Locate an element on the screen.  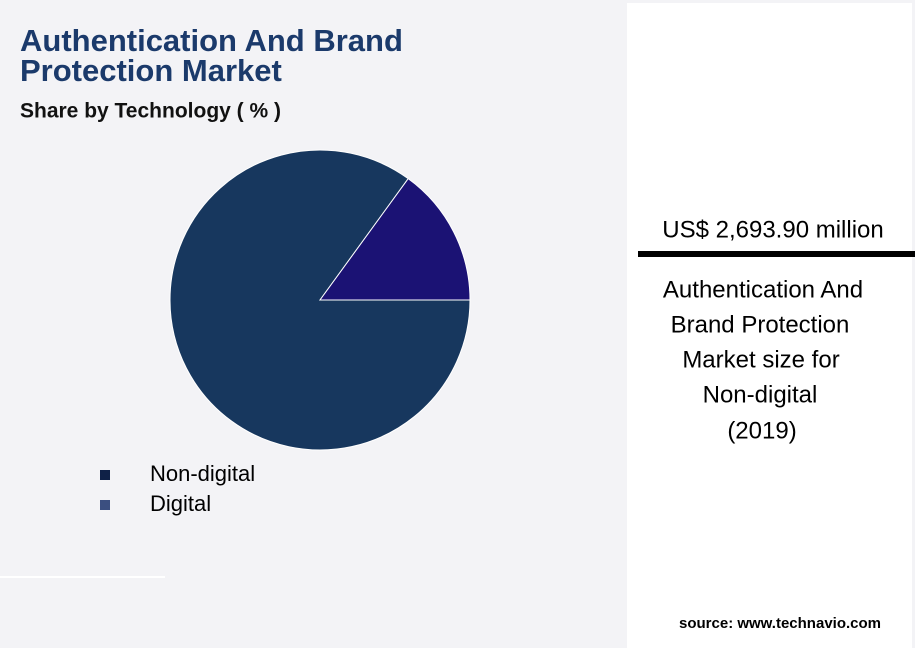
description: Brand Protection is located at coordinates (760, 324).